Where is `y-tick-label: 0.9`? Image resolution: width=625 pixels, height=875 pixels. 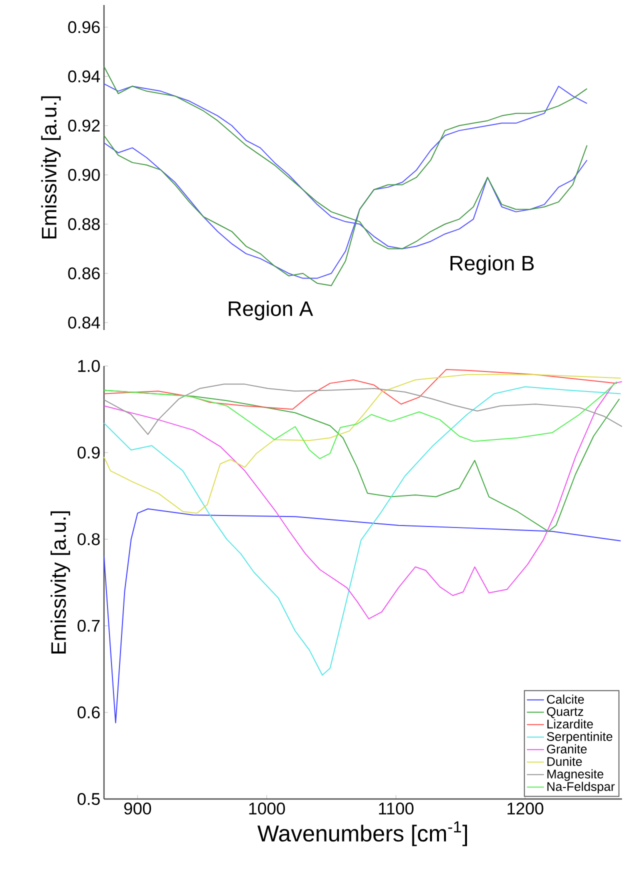
y-tick-label: 0.9 is located at coordinates (89, 452).